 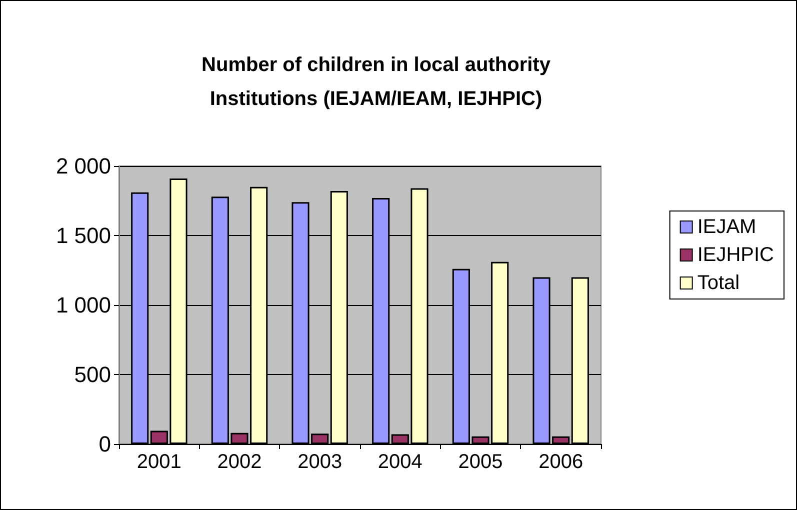 I want to click on y-tick-label: 500, so click(x=92, y=374).